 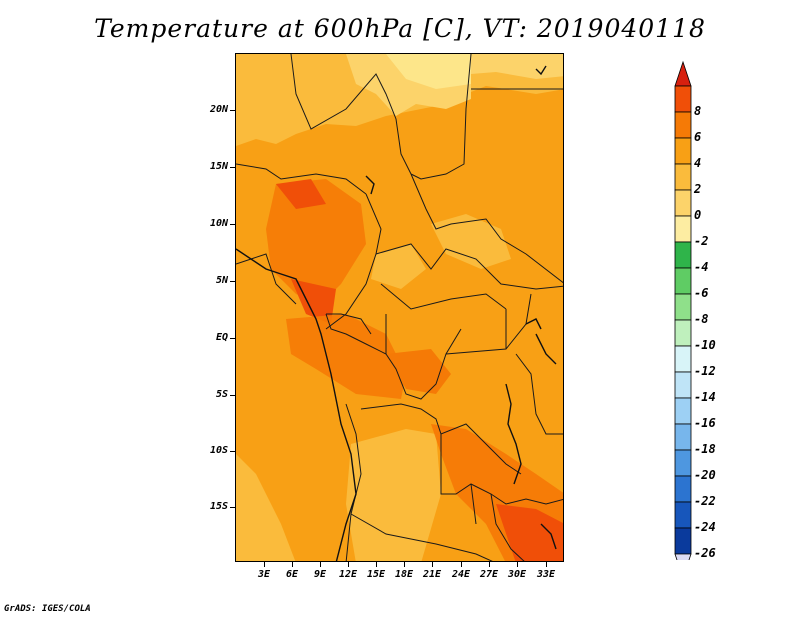 What do you see at coordinates (376, 574) in the screenshot?
I see `lon-label-15e: 15E` at bounding box center [376, 574].